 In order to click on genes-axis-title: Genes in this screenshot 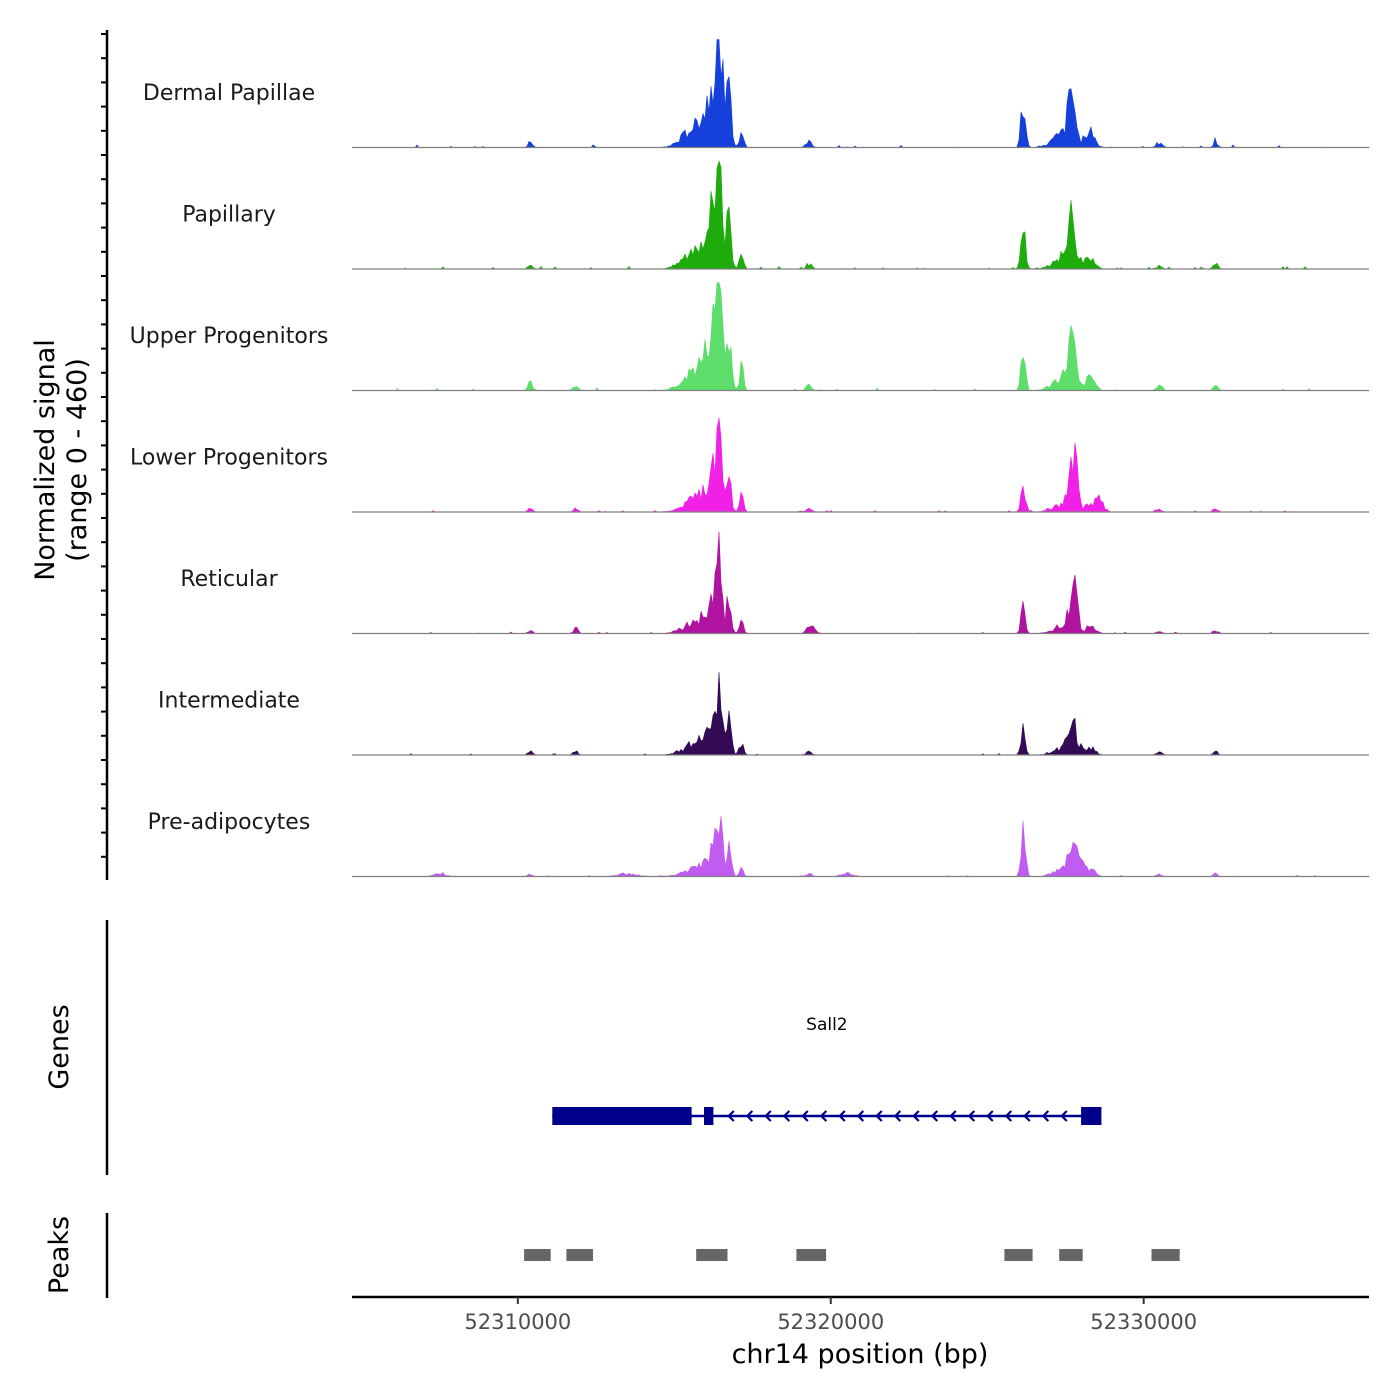, I will do `click(59, 1046)`.